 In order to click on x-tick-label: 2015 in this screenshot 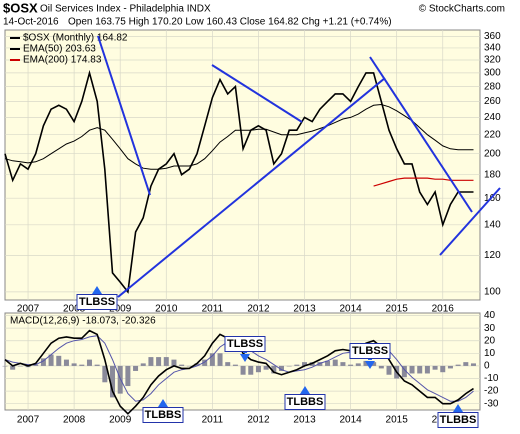, I will do `click(397, 420)`.